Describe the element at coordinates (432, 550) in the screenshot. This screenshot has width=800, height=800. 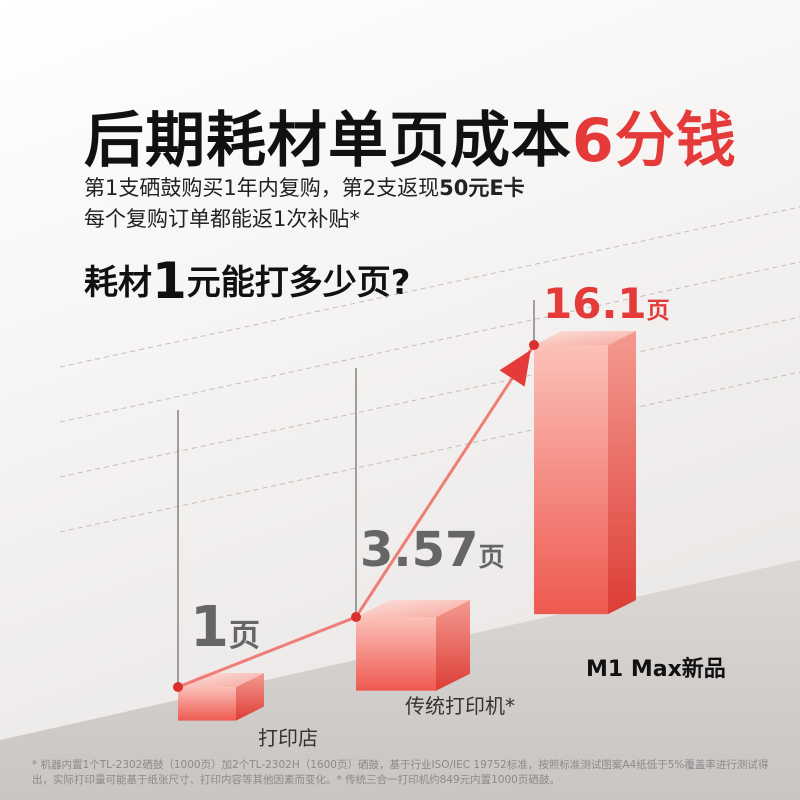
I see `value-label-2: 3.57页` at that location.